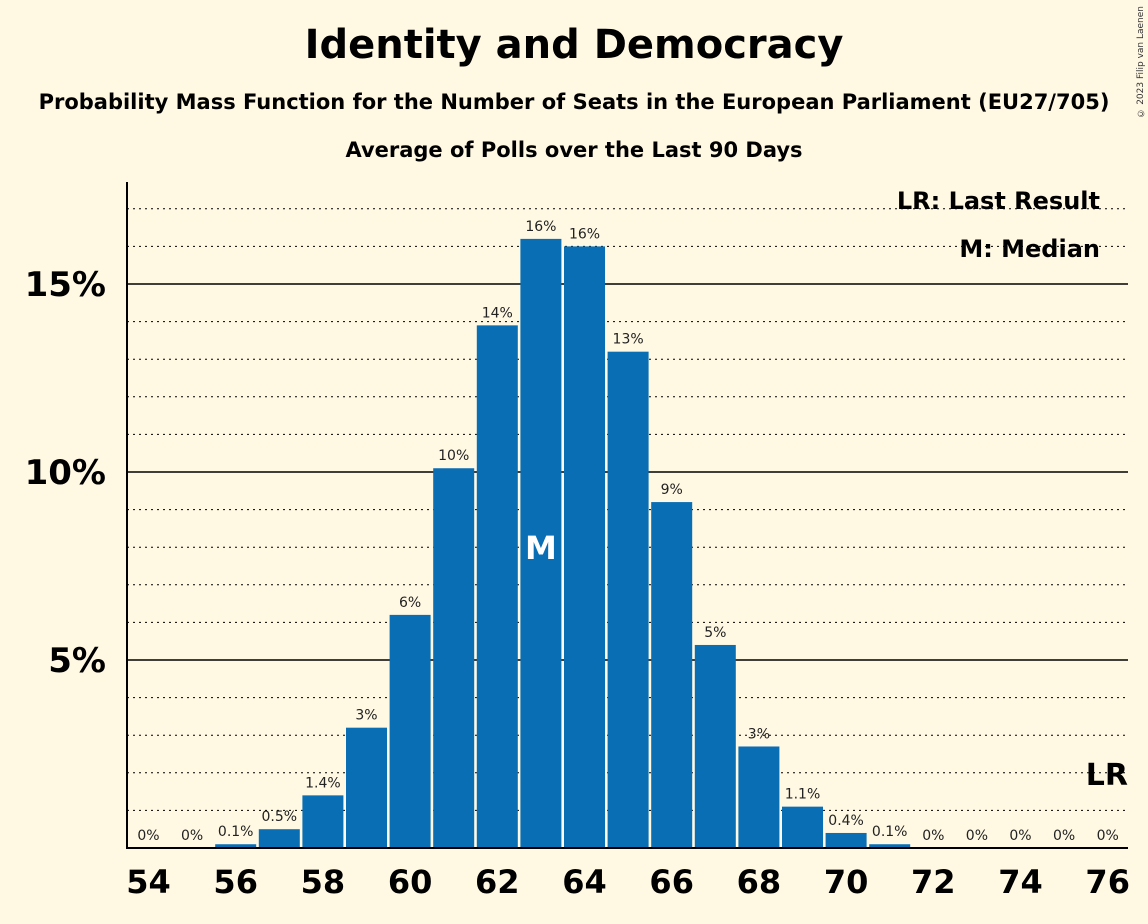  What do you see at coordinates (584, 882) in the screenshot?
I see `x-tick-label: 64` at bounding box center [584, 882].